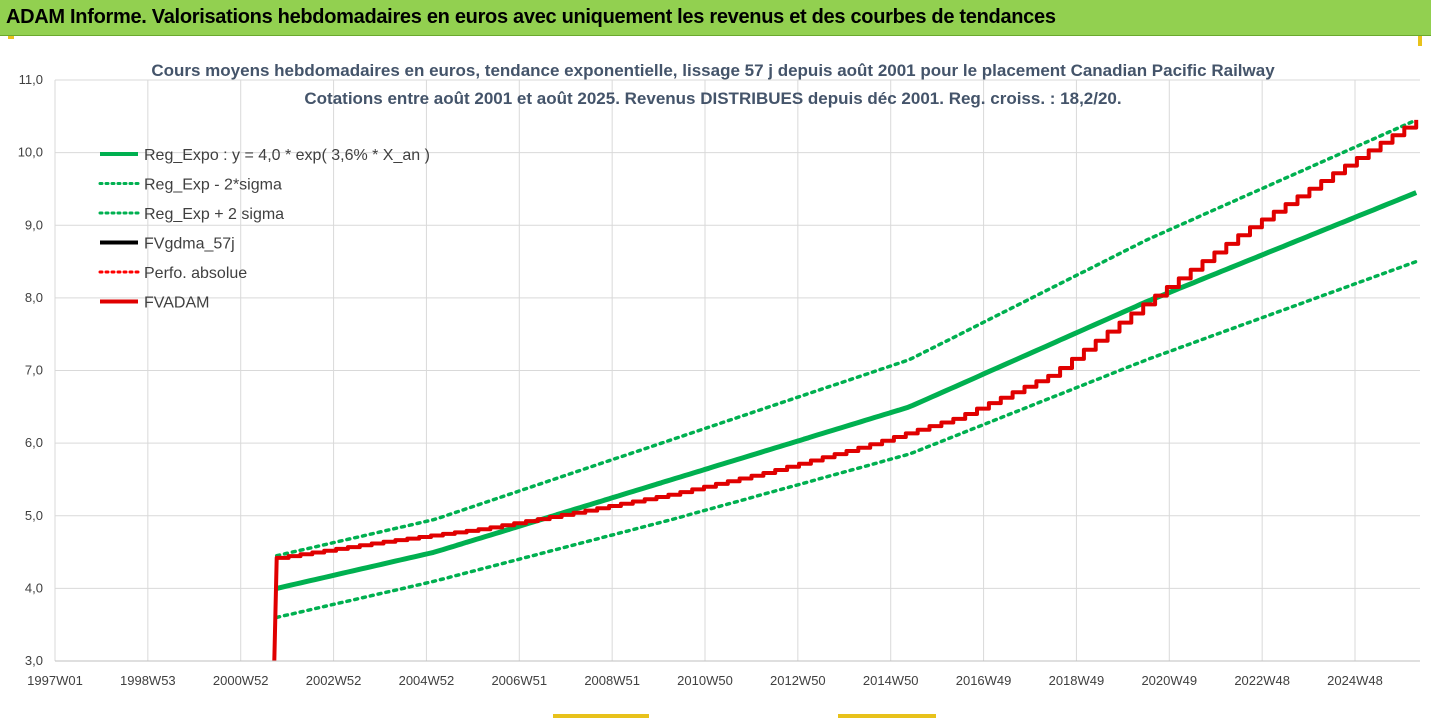 This screenshot has height=718, width=1431. Describe the element at coordinates (1355, 680) in the screenshot. I see `x-tick-label: 2024W48` at that location.